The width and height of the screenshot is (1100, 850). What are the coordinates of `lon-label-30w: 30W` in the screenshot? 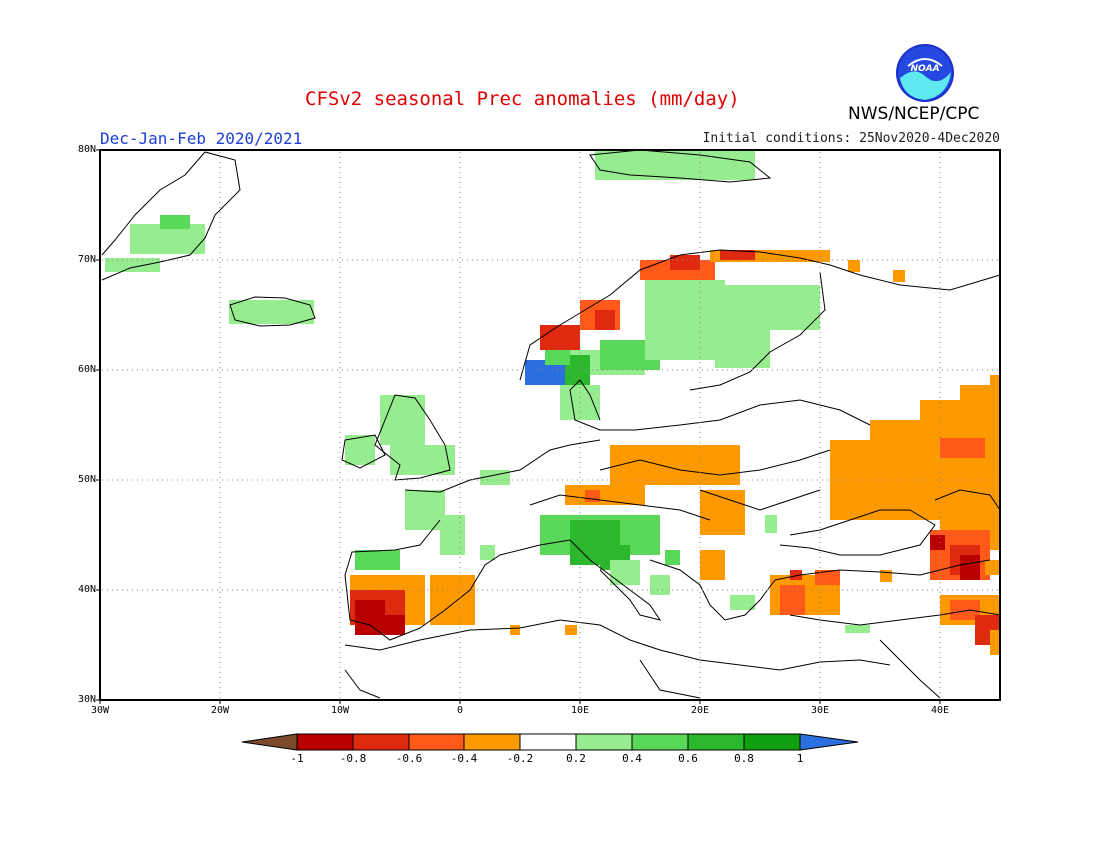 It's located at (100, 710).